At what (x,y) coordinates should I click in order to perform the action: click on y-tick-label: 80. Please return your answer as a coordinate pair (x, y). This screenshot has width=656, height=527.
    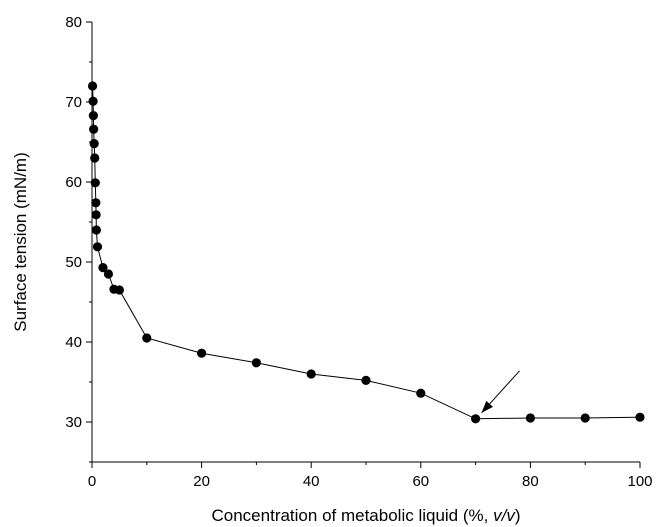
    Looking at the image, I should click on (73, 22).